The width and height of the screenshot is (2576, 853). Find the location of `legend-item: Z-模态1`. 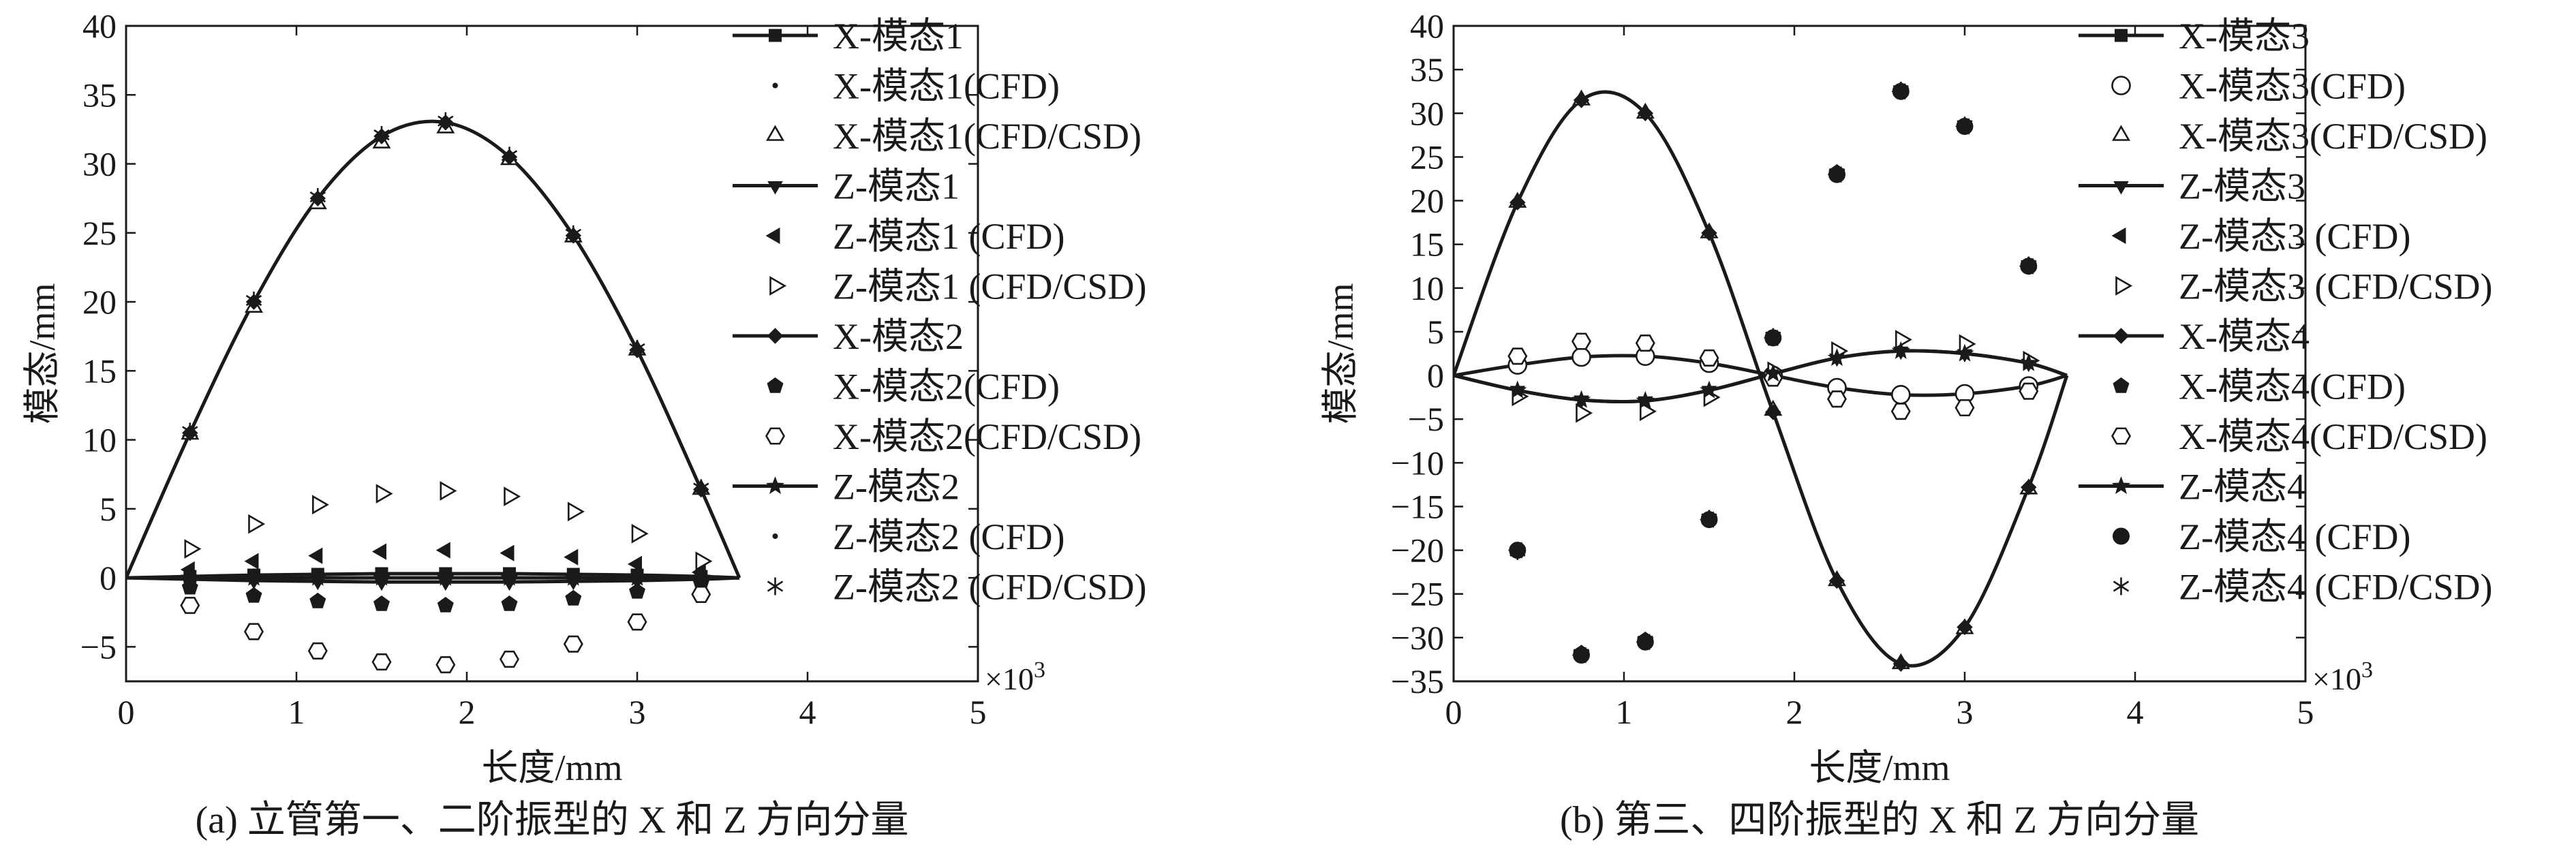

legend-item: Z-模态1 is located at coordinates (846, 186).